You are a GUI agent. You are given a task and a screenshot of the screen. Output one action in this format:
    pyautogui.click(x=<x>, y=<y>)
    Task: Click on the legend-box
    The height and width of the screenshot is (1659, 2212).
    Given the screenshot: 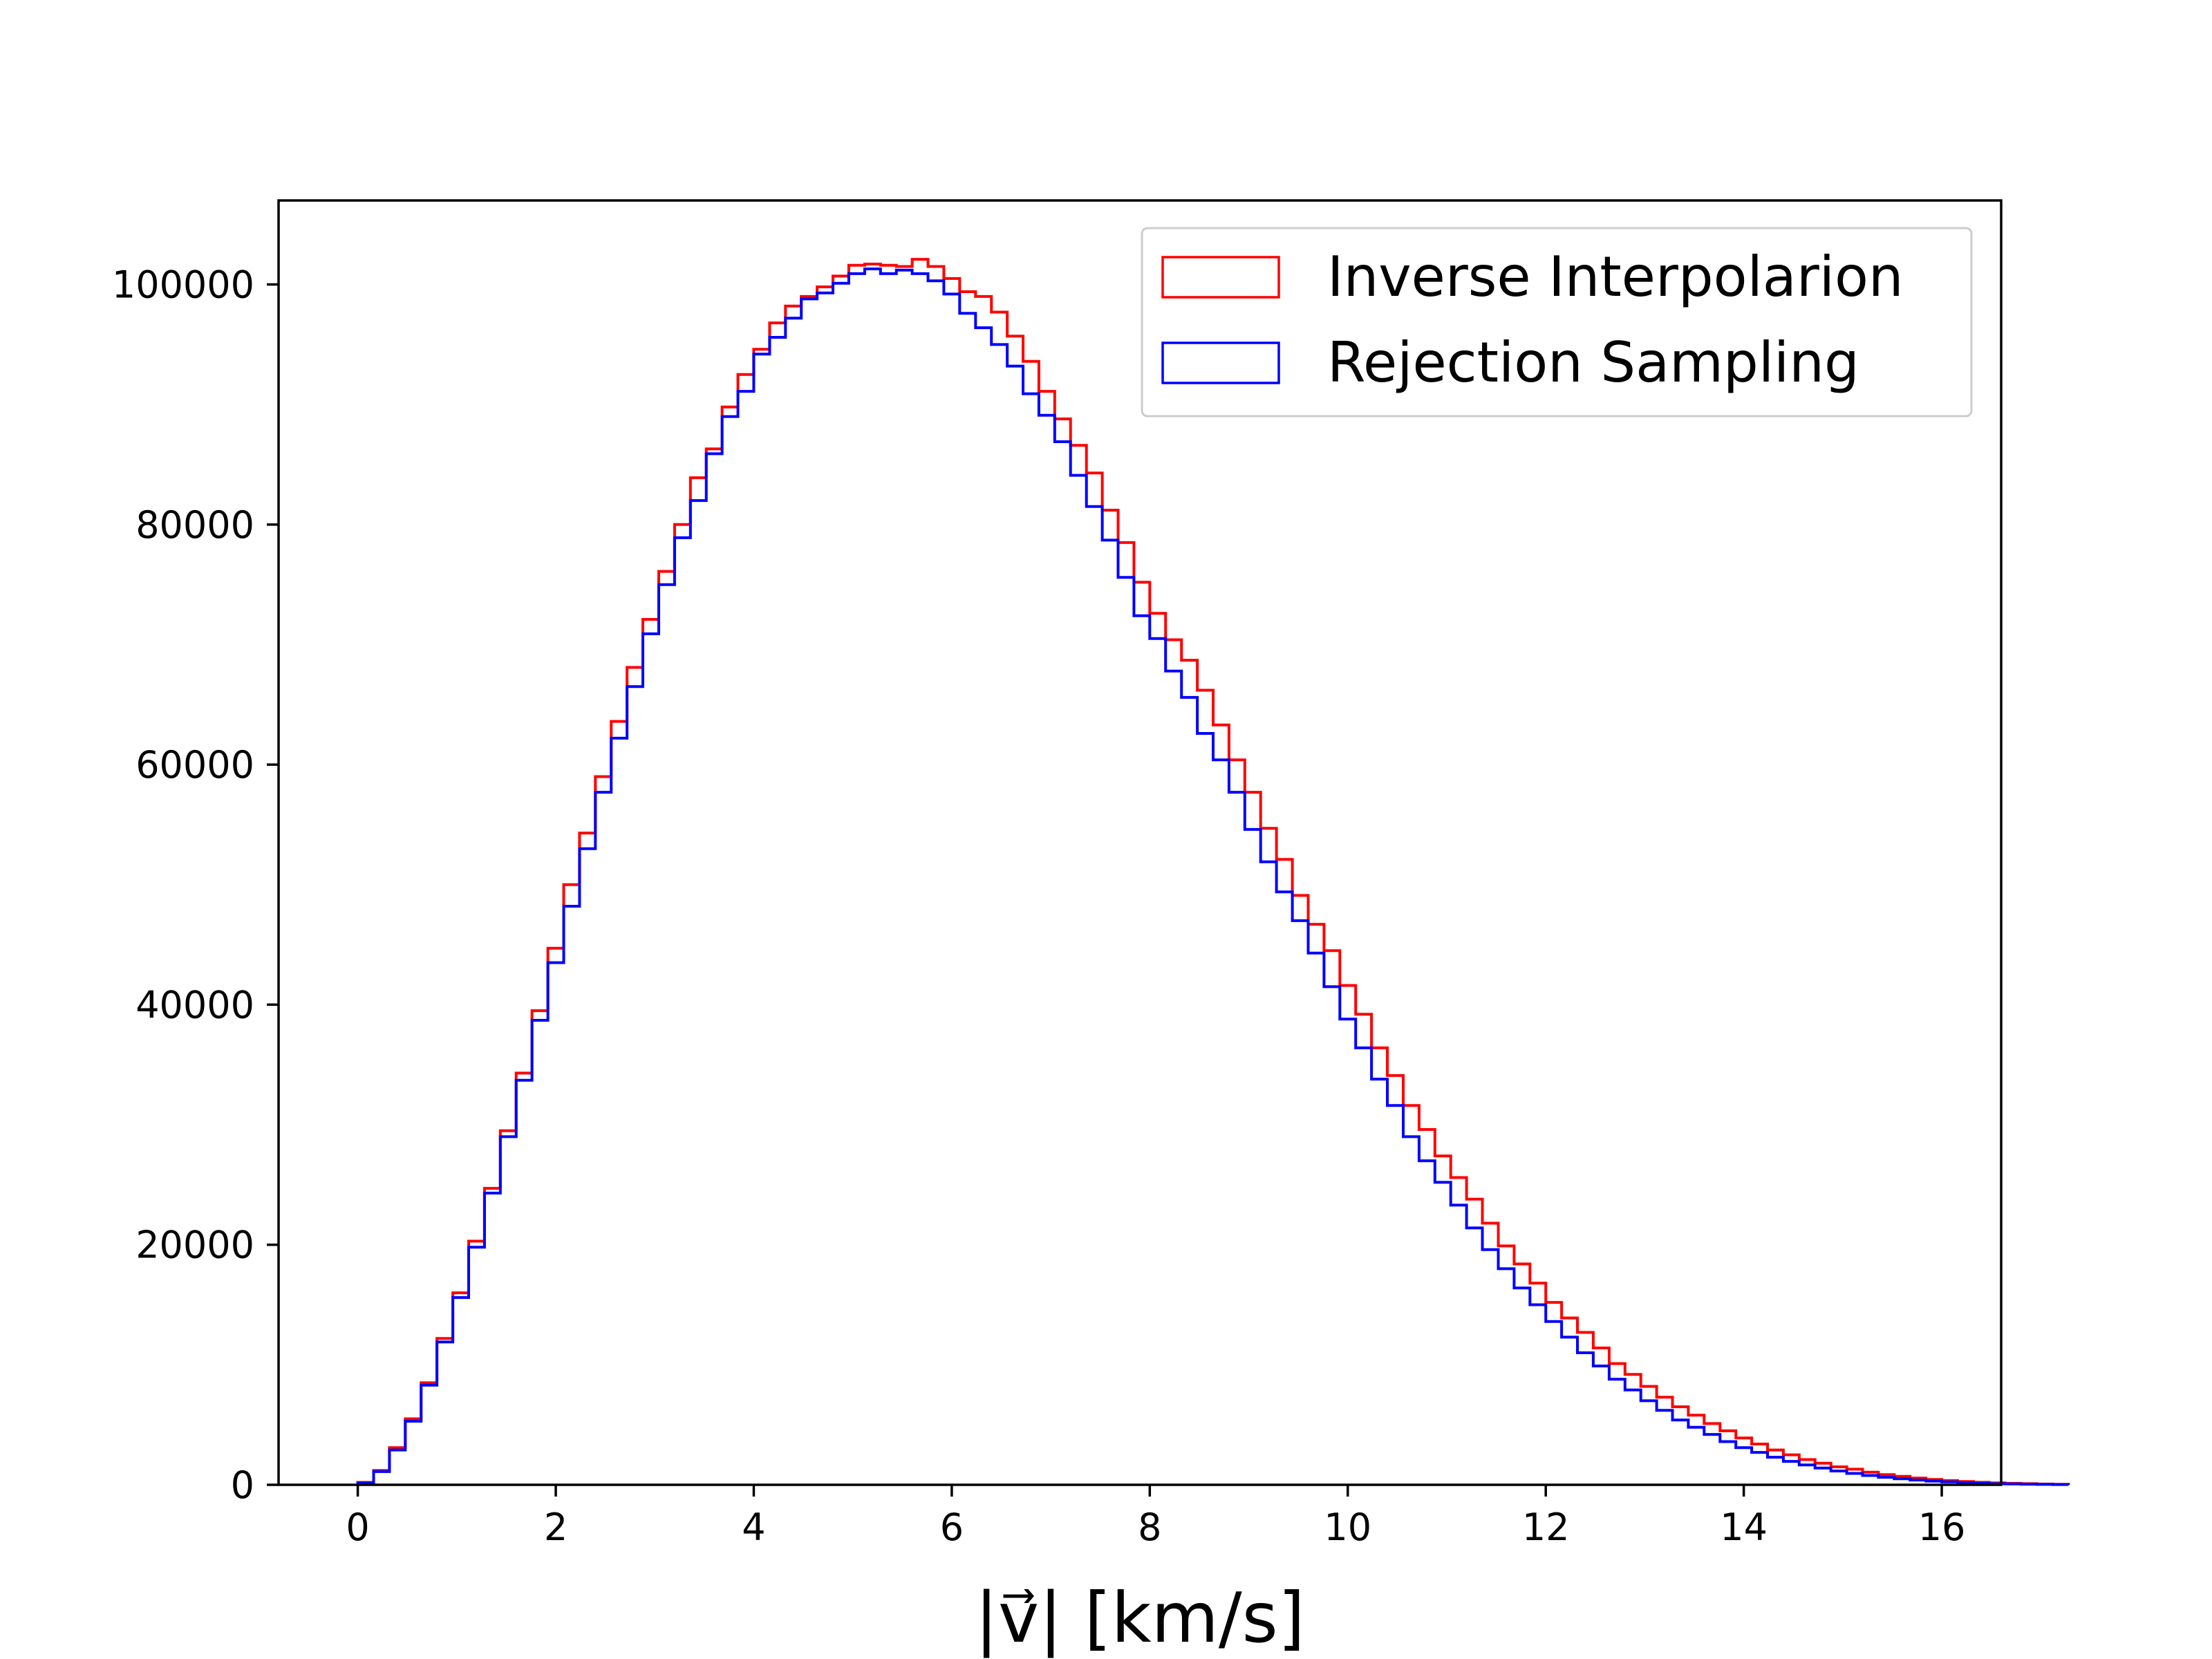 What is the action you would take?
    pyautogui.click(x=1557, y=322)
    